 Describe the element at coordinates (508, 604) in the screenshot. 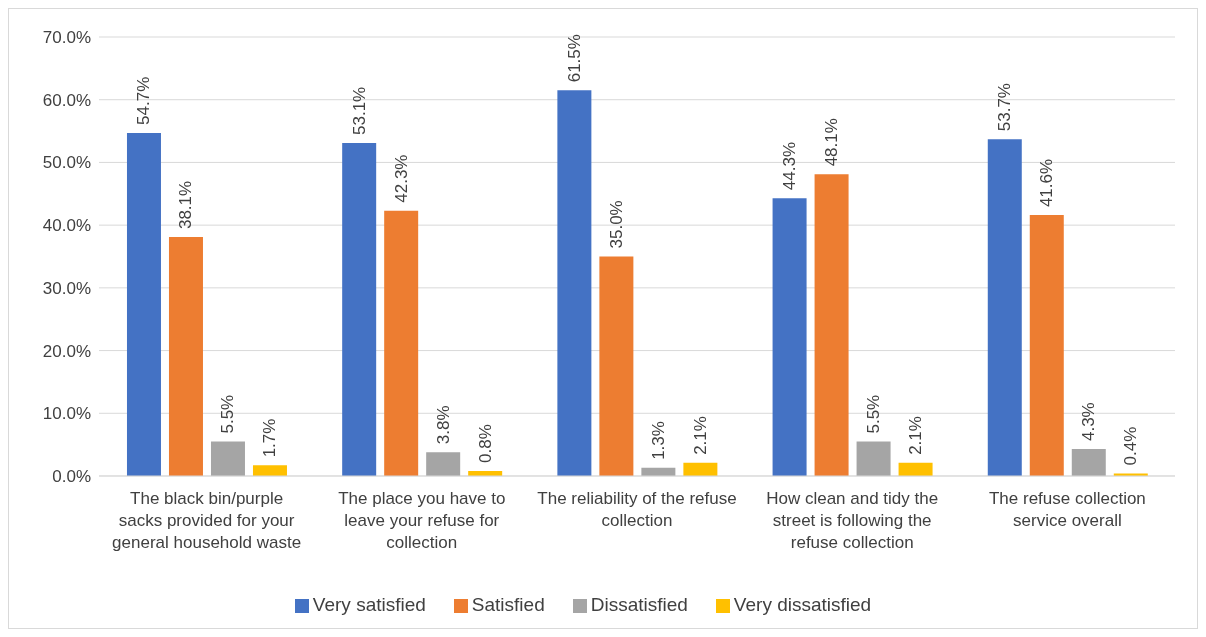

I see `legend-label: Satisfied` at that location.